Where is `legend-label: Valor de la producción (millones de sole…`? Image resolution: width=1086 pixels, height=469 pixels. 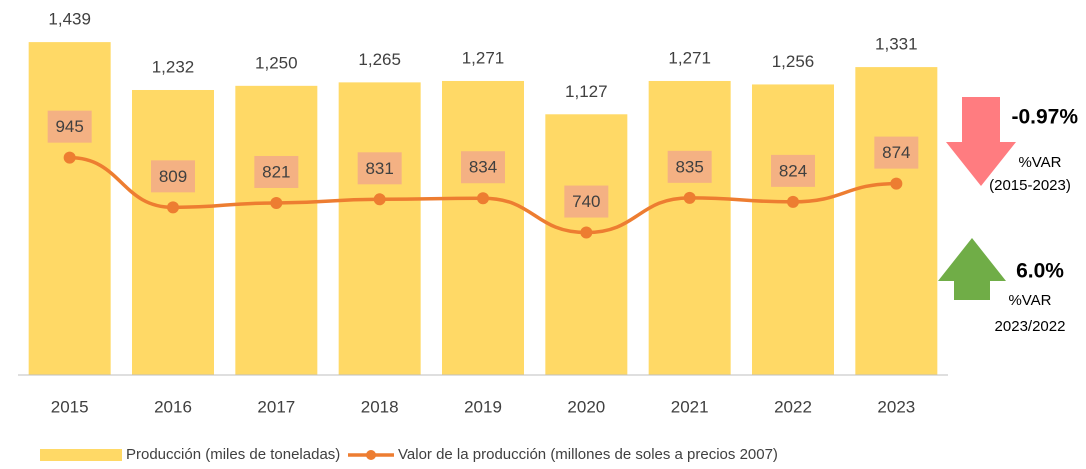 legend-label: Valor de la producción (millones de sole… is located at coordinates (588, 454).